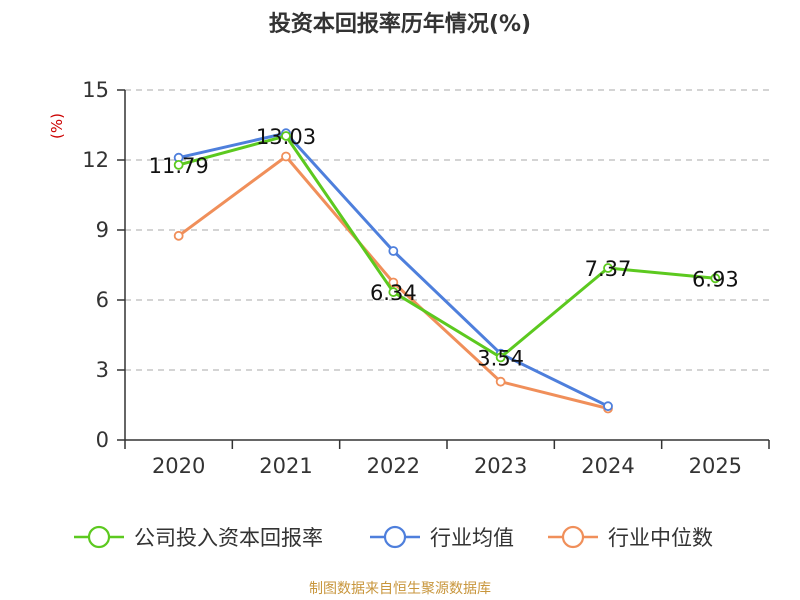  Describe the element at coordinates (472, 538) in the screenshot. I see `legend-label: 行业均值` at that location.